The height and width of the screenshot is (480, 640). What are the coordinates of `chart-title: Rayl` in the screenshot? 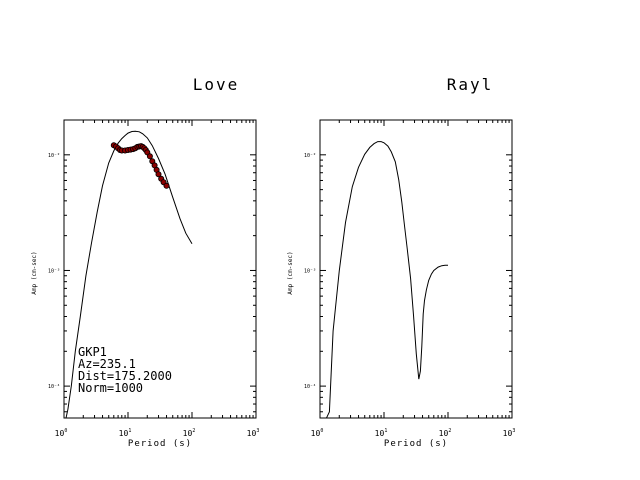 It's located at (470, 84).